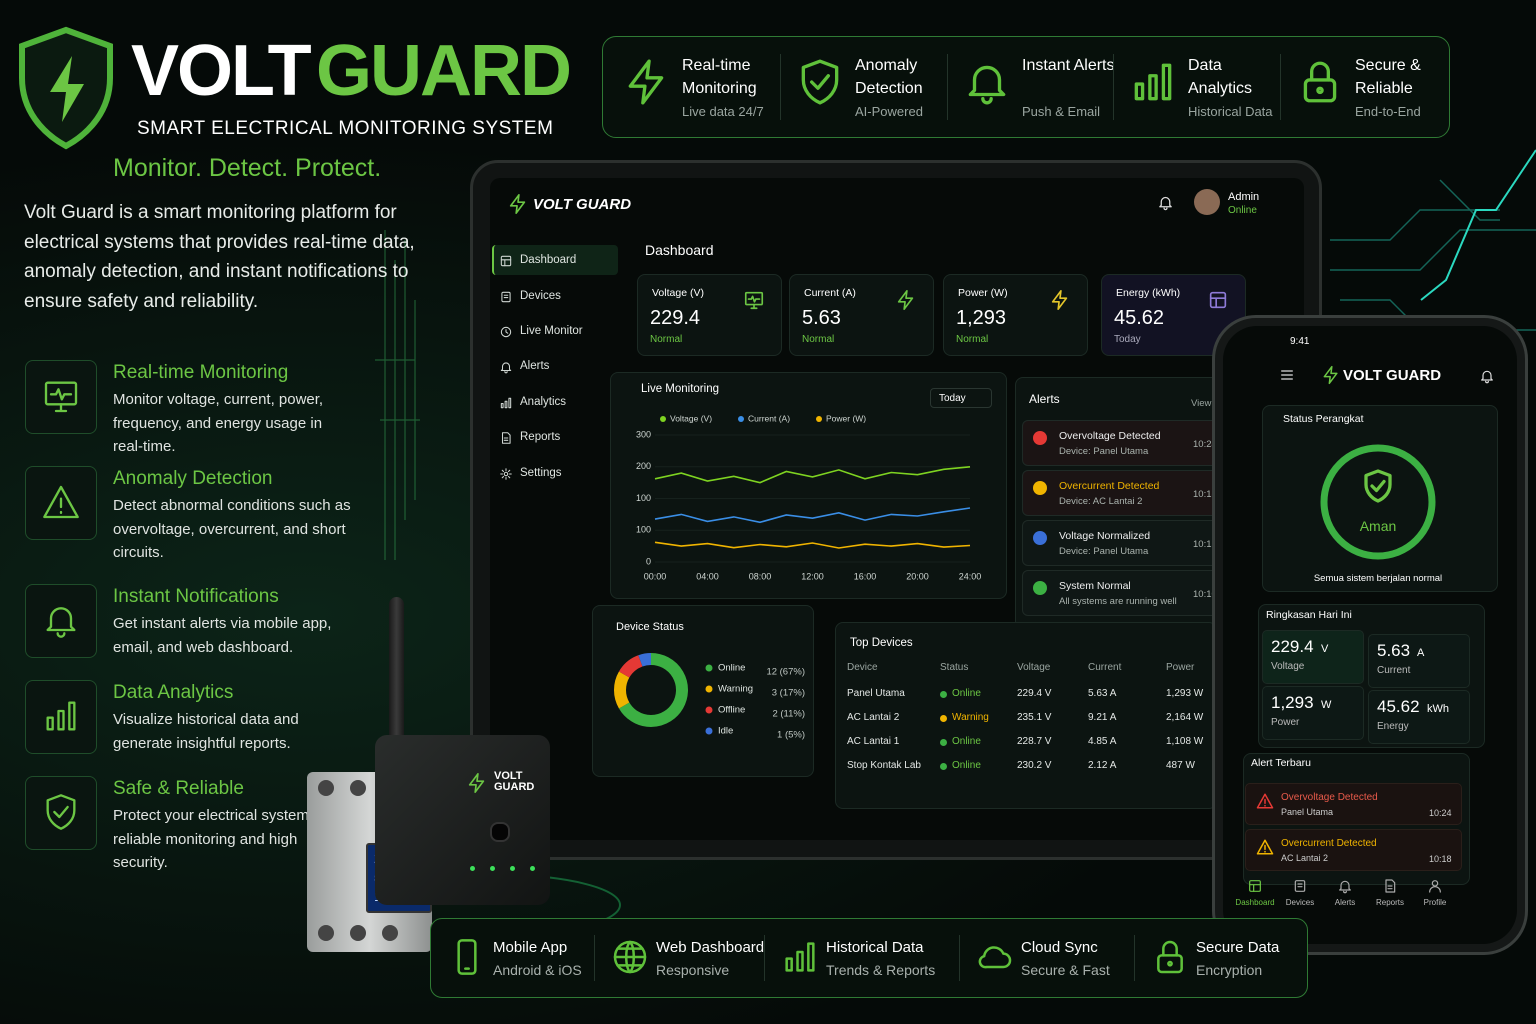 The width and height of the screenshot is (1536, 1024). What do you see at coordinates (535, 366) in the screenshot?
I see `nav-item: Alerts` at bounding box center [535, 366].